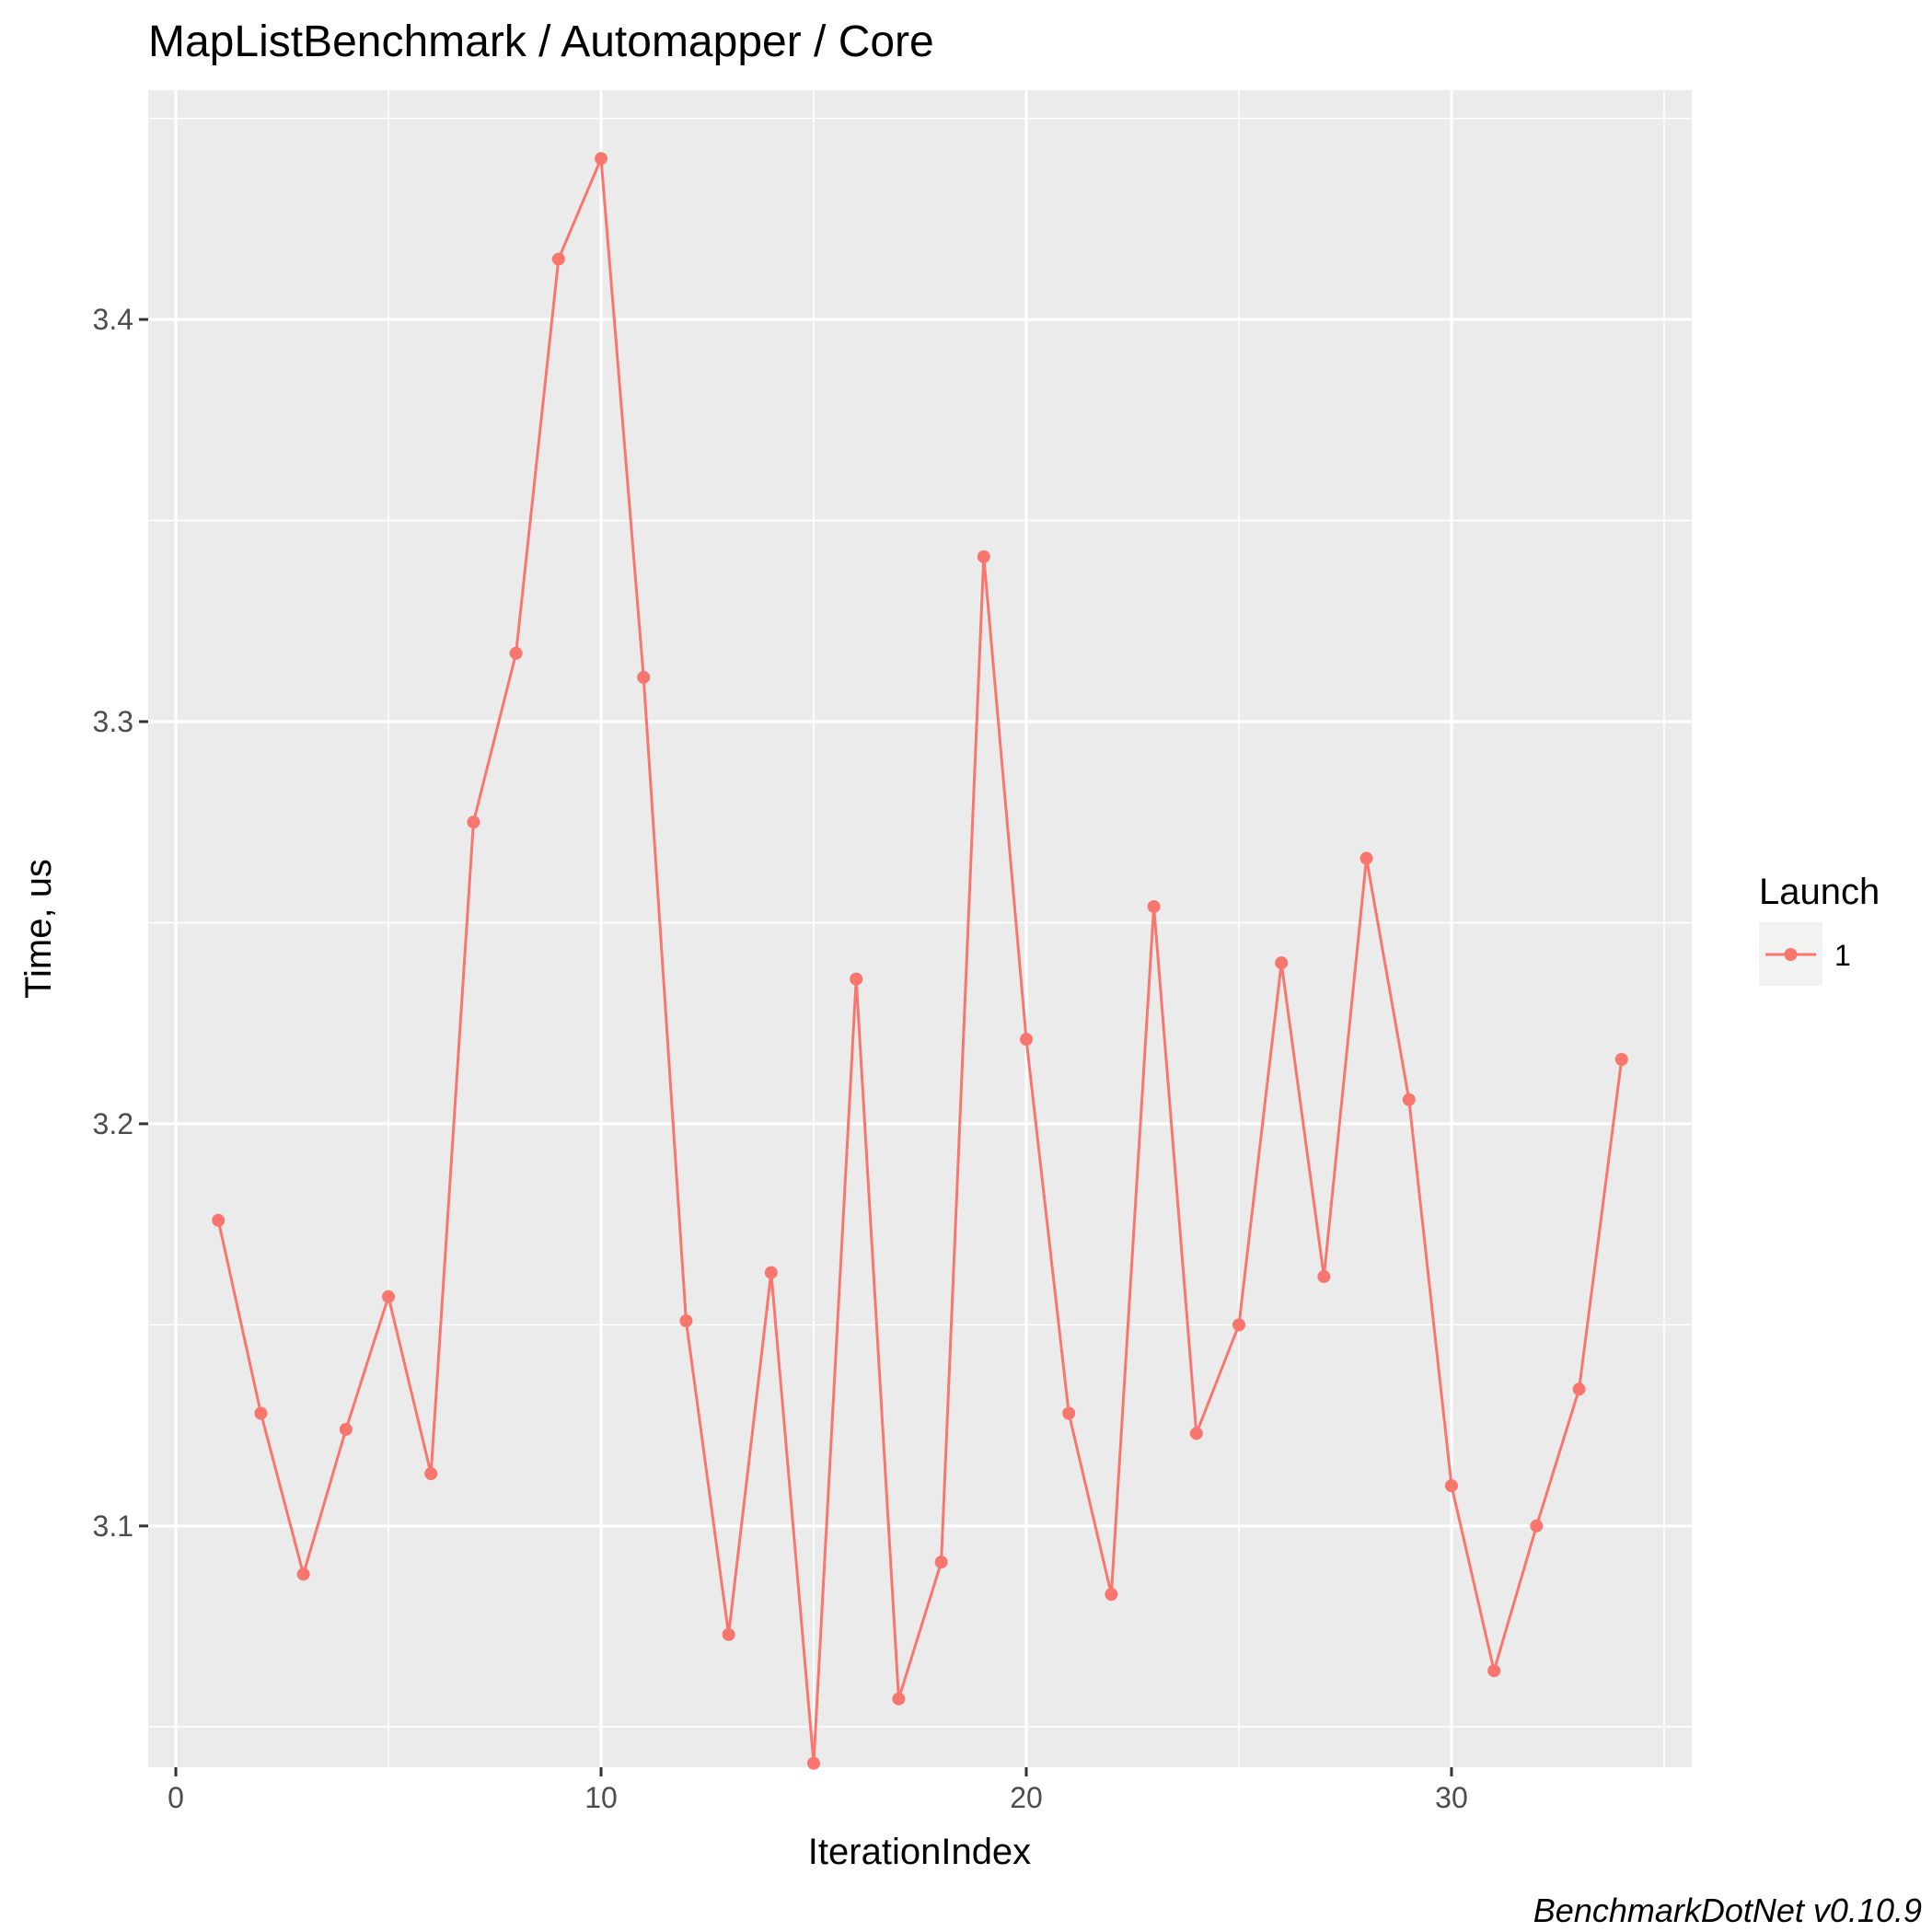 This screenshot has width=1932, height=1932. What do you see at coordinates (1843, 956) in the screenshot?
I see `legend-label-series-1: 1` at bounding box center [1843, 956].